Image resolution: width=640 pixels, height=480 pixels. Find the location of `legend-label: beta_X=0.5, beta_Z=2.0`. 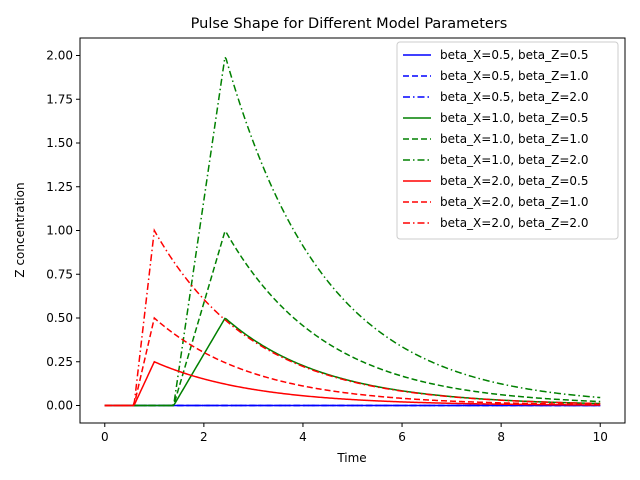

legend-label: beta_X=0.5, beta_Z=2.0 is located at coordinates (514, 97).